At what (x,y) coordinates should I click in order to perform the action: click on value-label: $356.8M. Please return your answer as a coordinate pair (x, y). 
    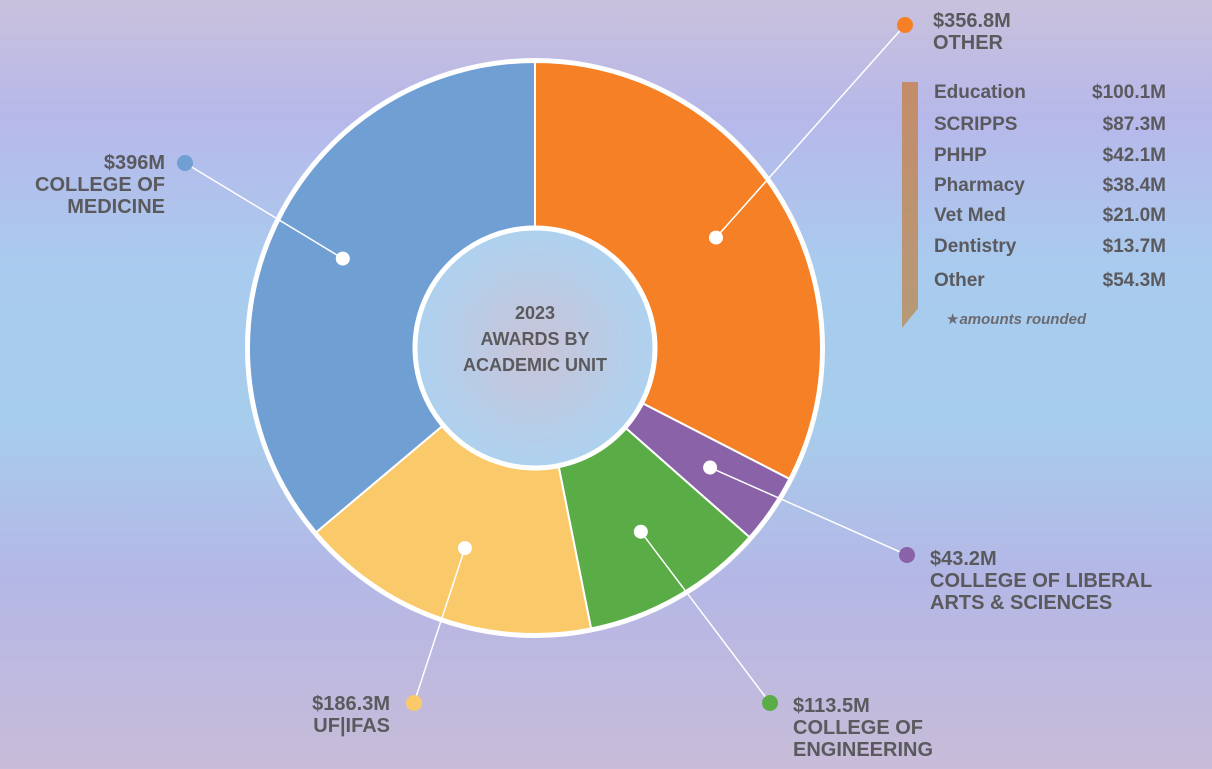
    Looking at the image, I should click on (972, 21).